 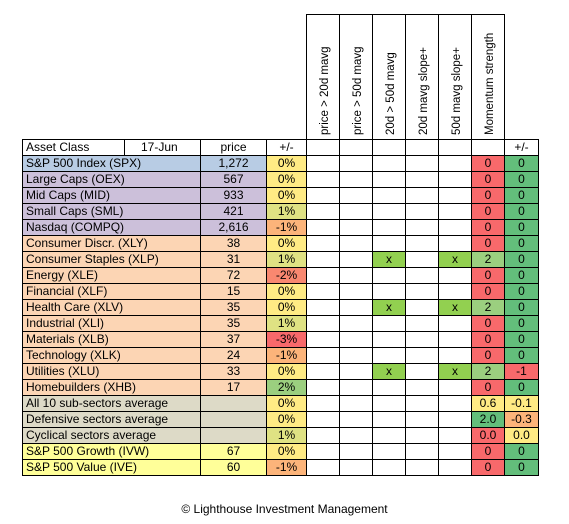 I want to click on change-value: -3%, so click(x=286, y=339).